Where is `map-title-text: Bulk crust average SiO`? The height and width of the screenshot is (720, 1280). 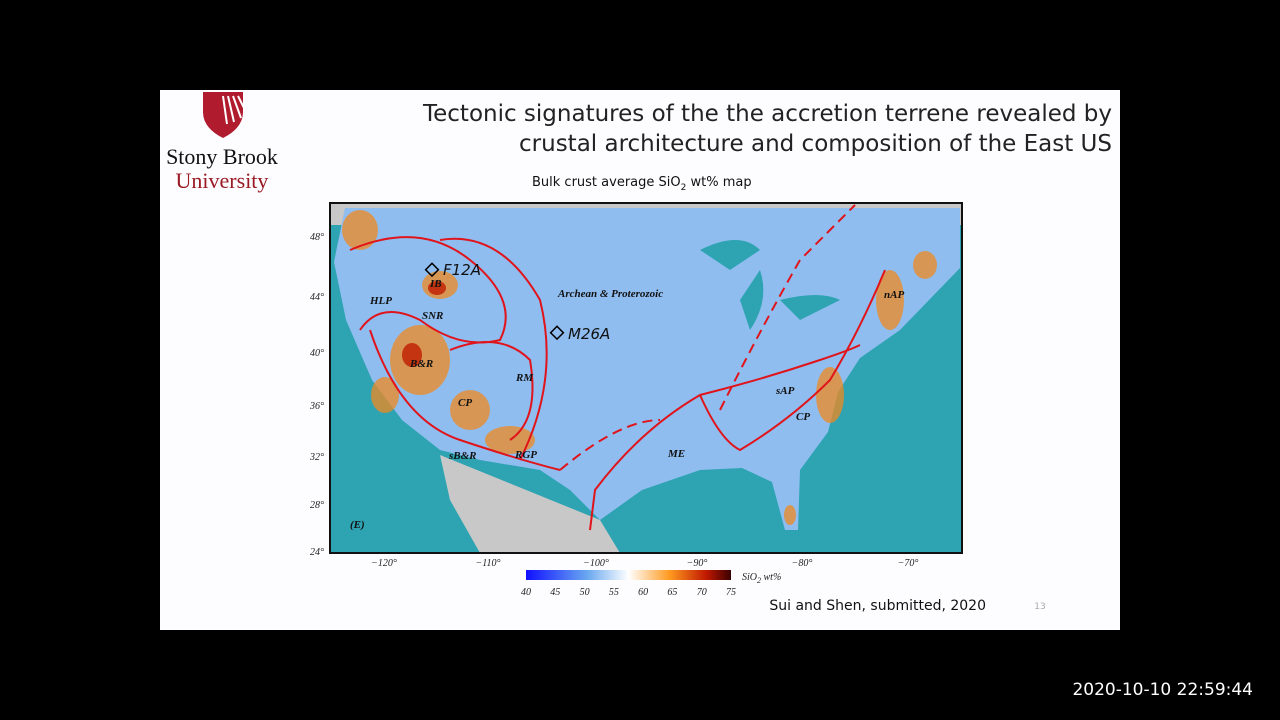
map-title-text: Bulk crust average SiO is located at coordinates (606, 182).